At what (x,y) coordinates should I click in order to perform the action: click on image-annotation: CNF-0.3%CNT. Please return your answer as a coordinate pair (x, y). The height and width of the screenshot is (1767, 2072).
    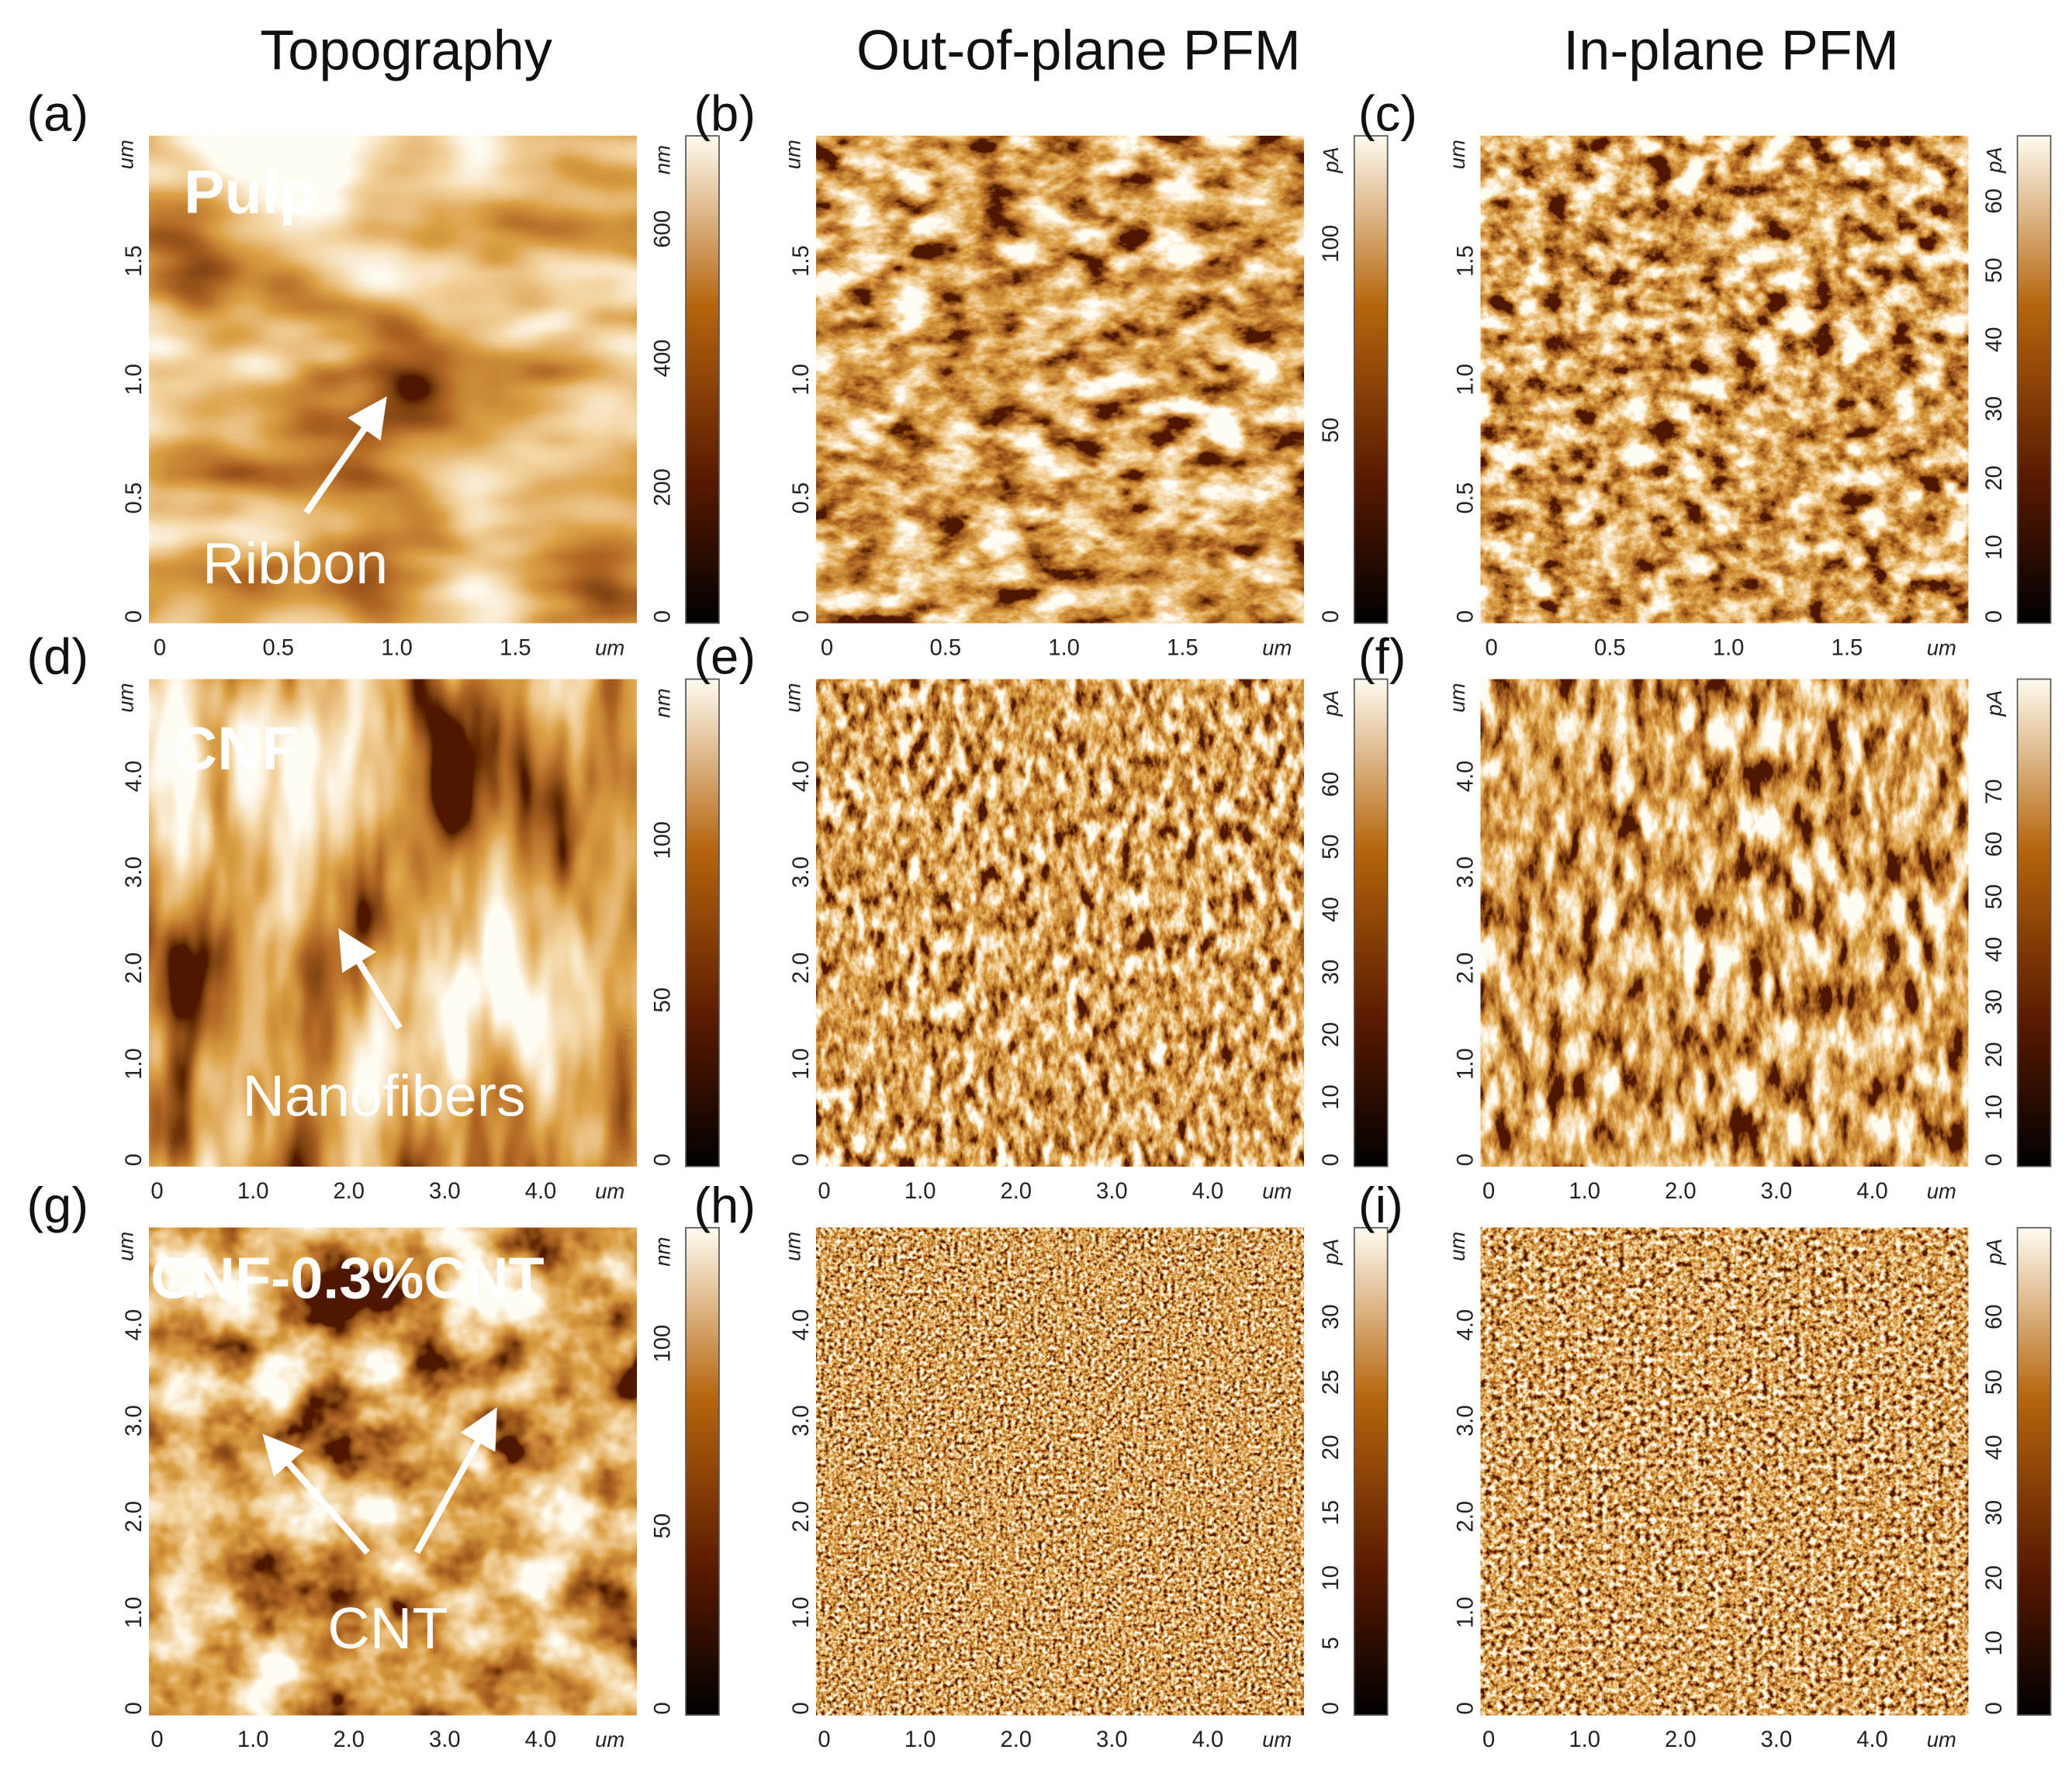
    Looking at the image, I should click on (347, 1279).